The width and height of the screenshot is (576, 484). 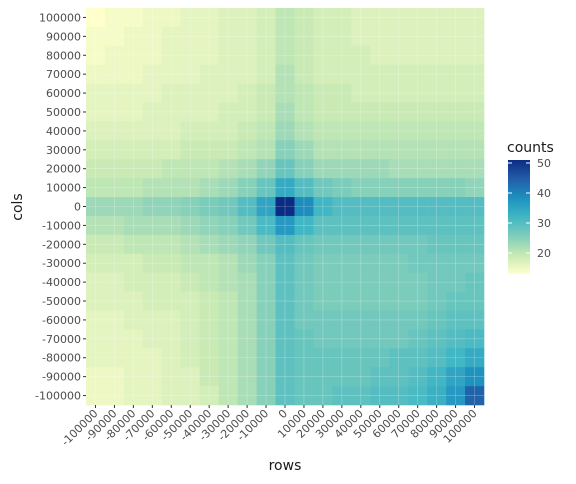 I want to click on y-tick-label: -40000, so click(x=61, y=282).